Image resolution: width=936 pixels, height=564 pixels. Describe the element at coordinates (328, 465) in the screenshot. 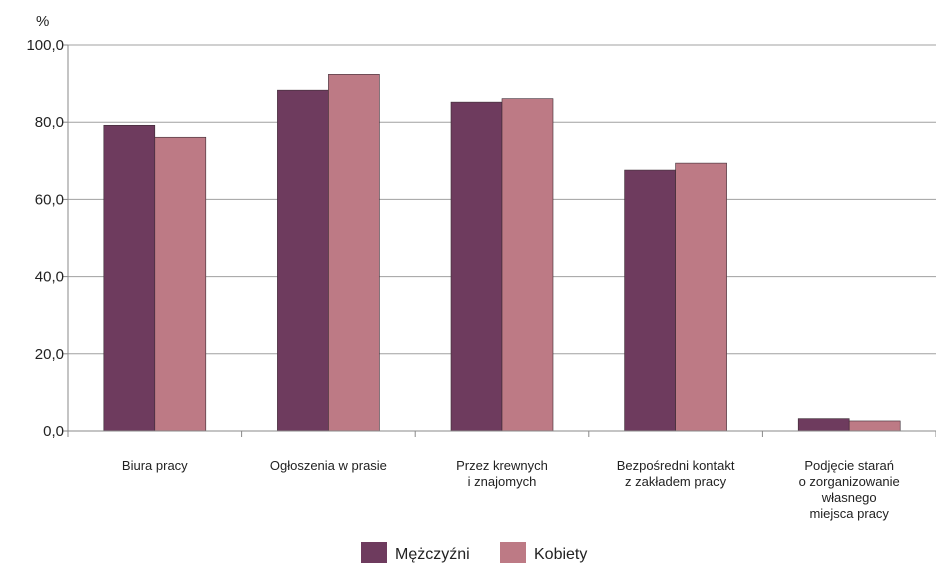

I see `category-label: Ogłoszenia w prasie` at that location.